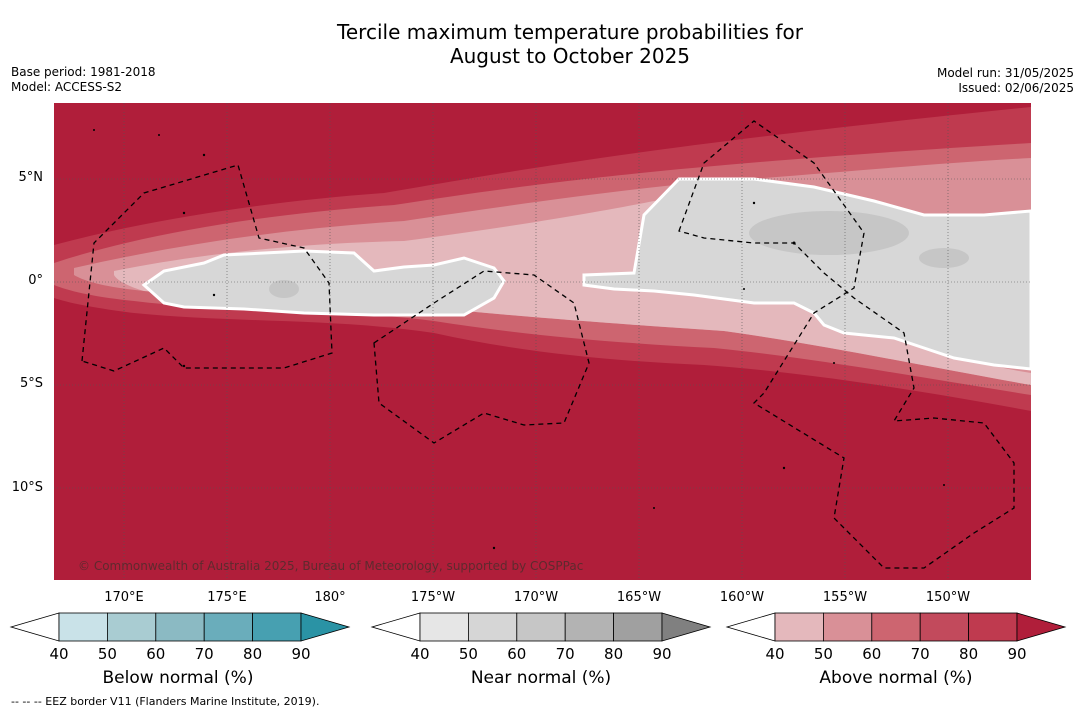 The image size is (1085, 713). I want to click on lat-label-10s: 10°S, so click(27, 487).